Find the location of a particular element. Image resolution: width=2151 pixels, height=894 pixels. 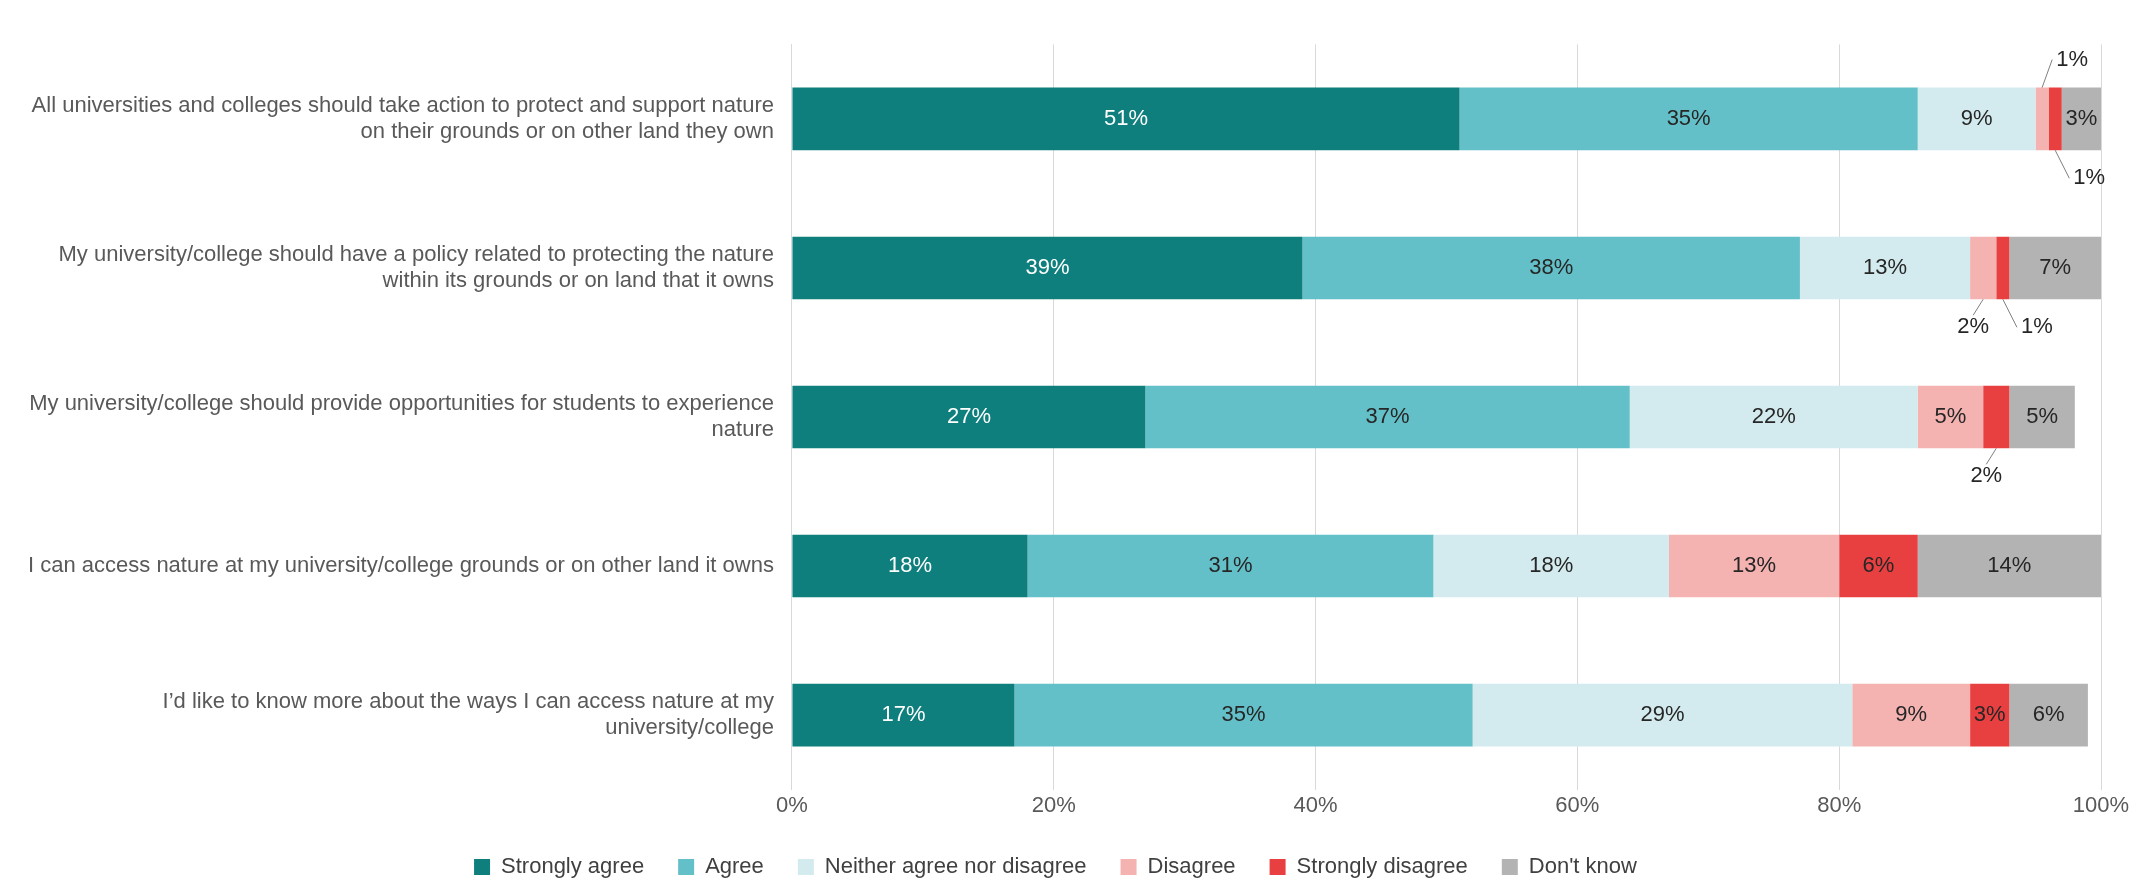

data-label: 7% is located at coordinates (2055, 267).